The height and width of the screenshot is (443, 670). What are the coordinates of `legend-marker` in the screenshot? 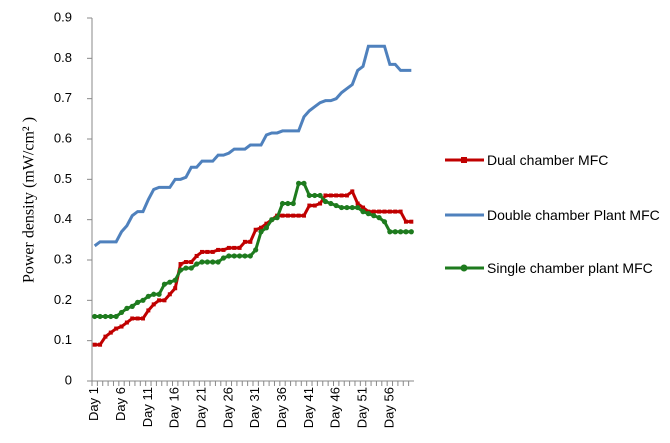 It's located at (464, 268).